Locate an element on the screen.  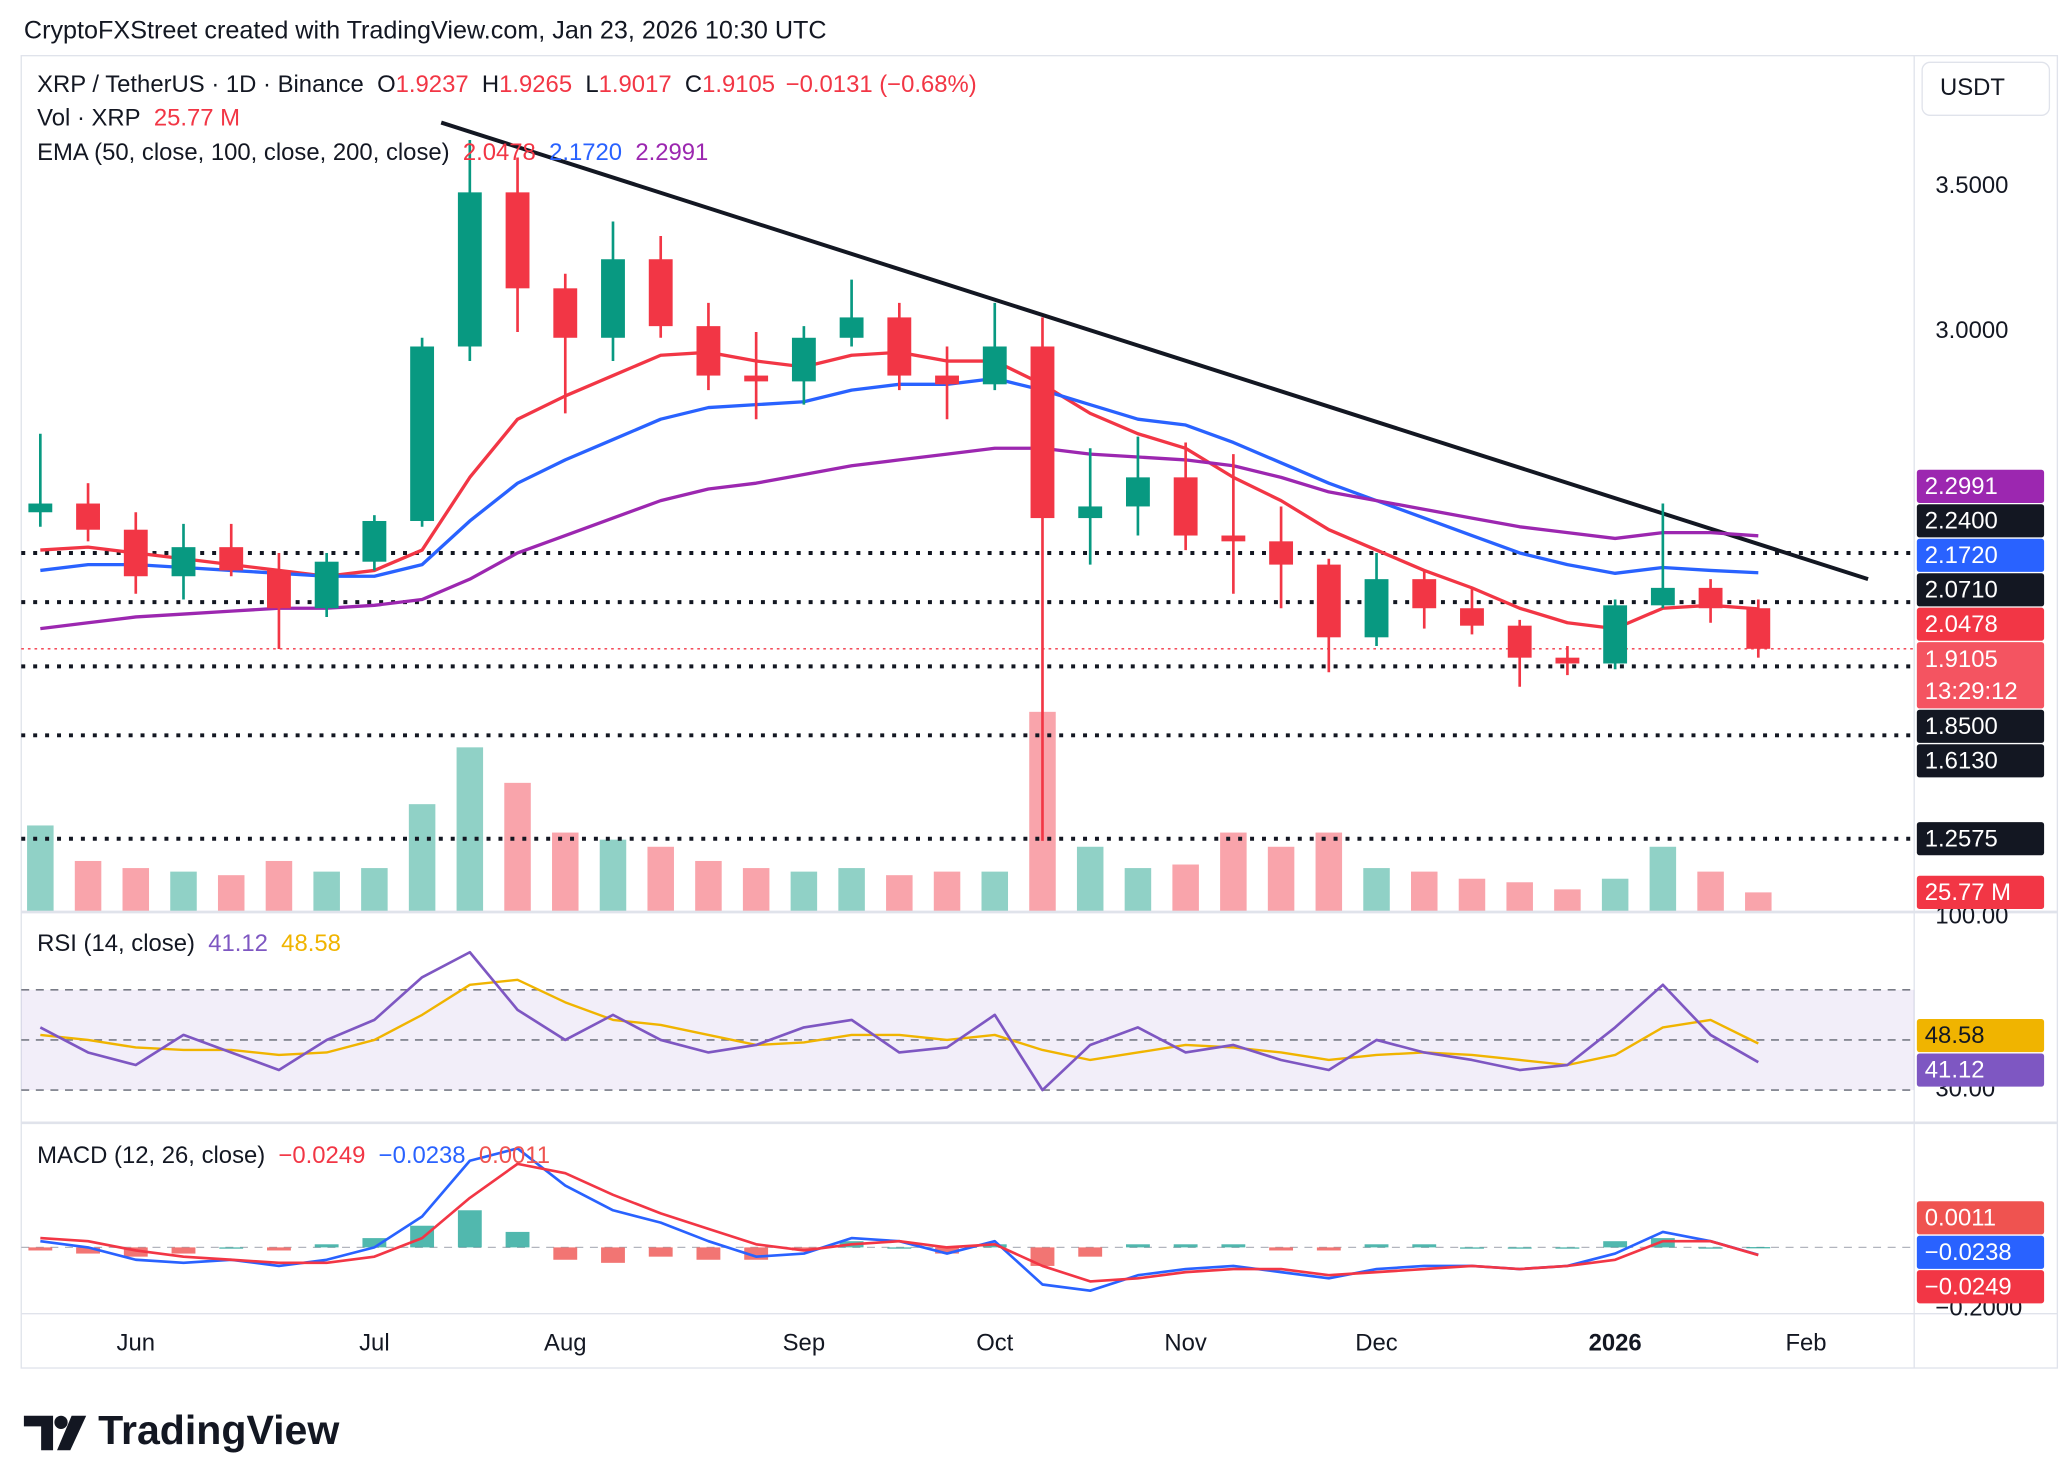
level-label: 1.8500 is located at coordinates (1961, 726).